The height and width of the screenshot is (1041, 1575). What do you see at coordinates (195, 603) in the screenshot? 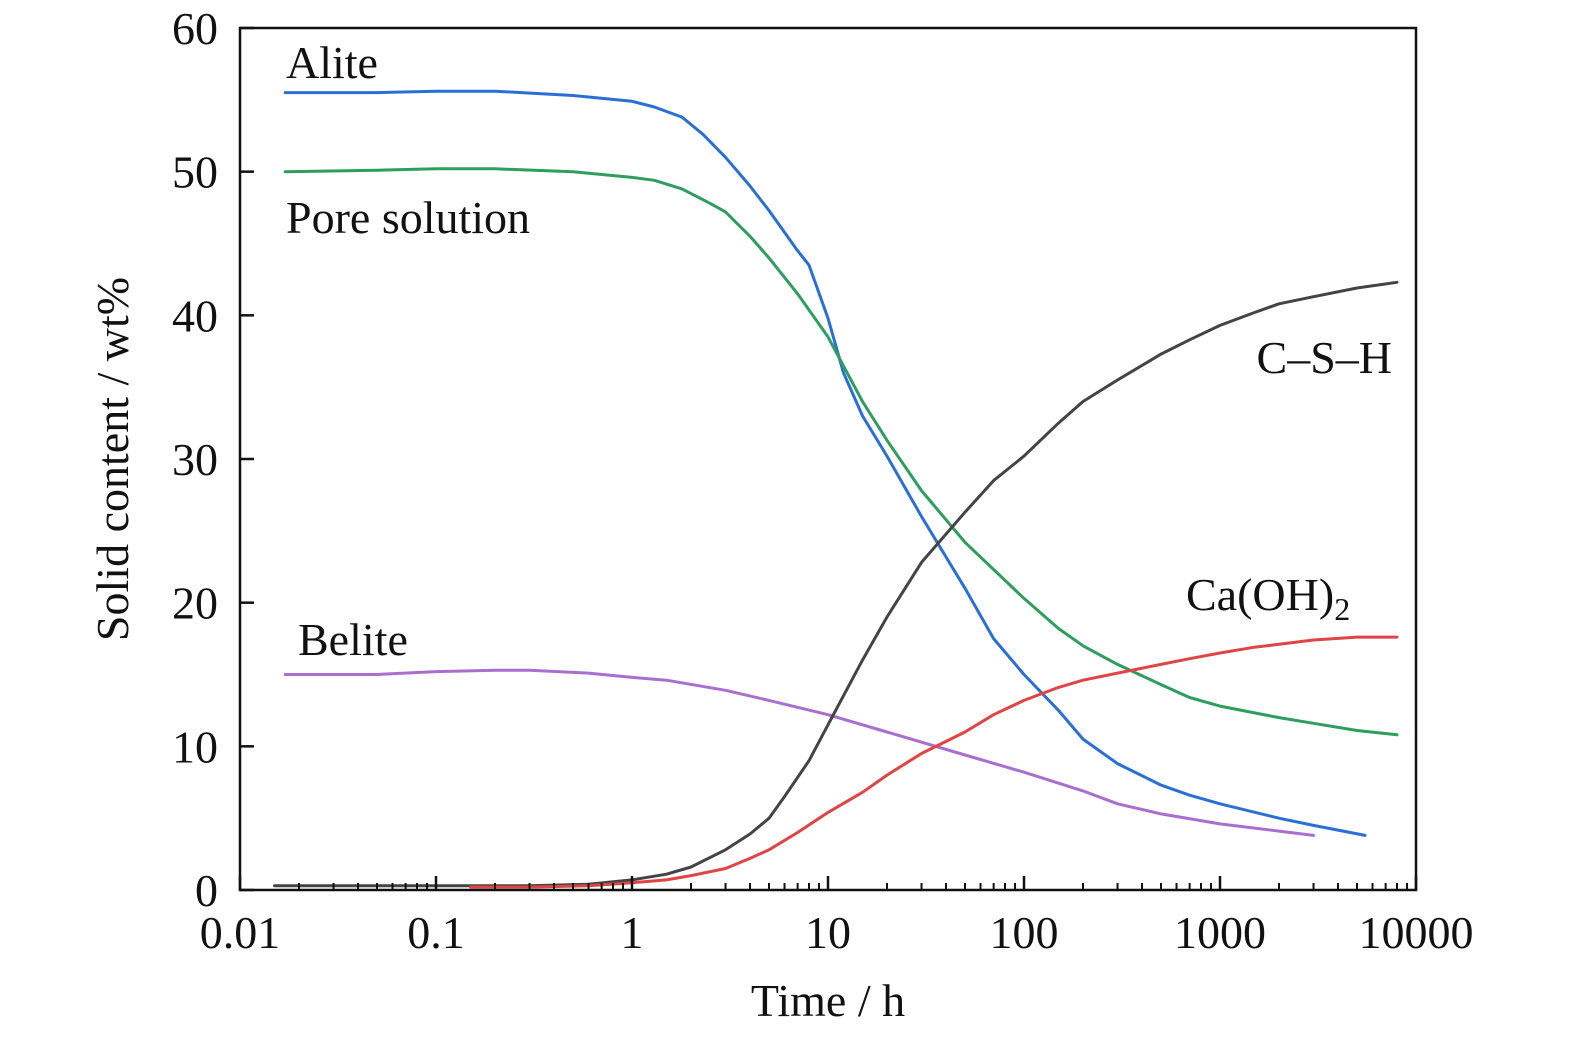
I see `y-tick-label: 20` at bounding box center [195, 603].